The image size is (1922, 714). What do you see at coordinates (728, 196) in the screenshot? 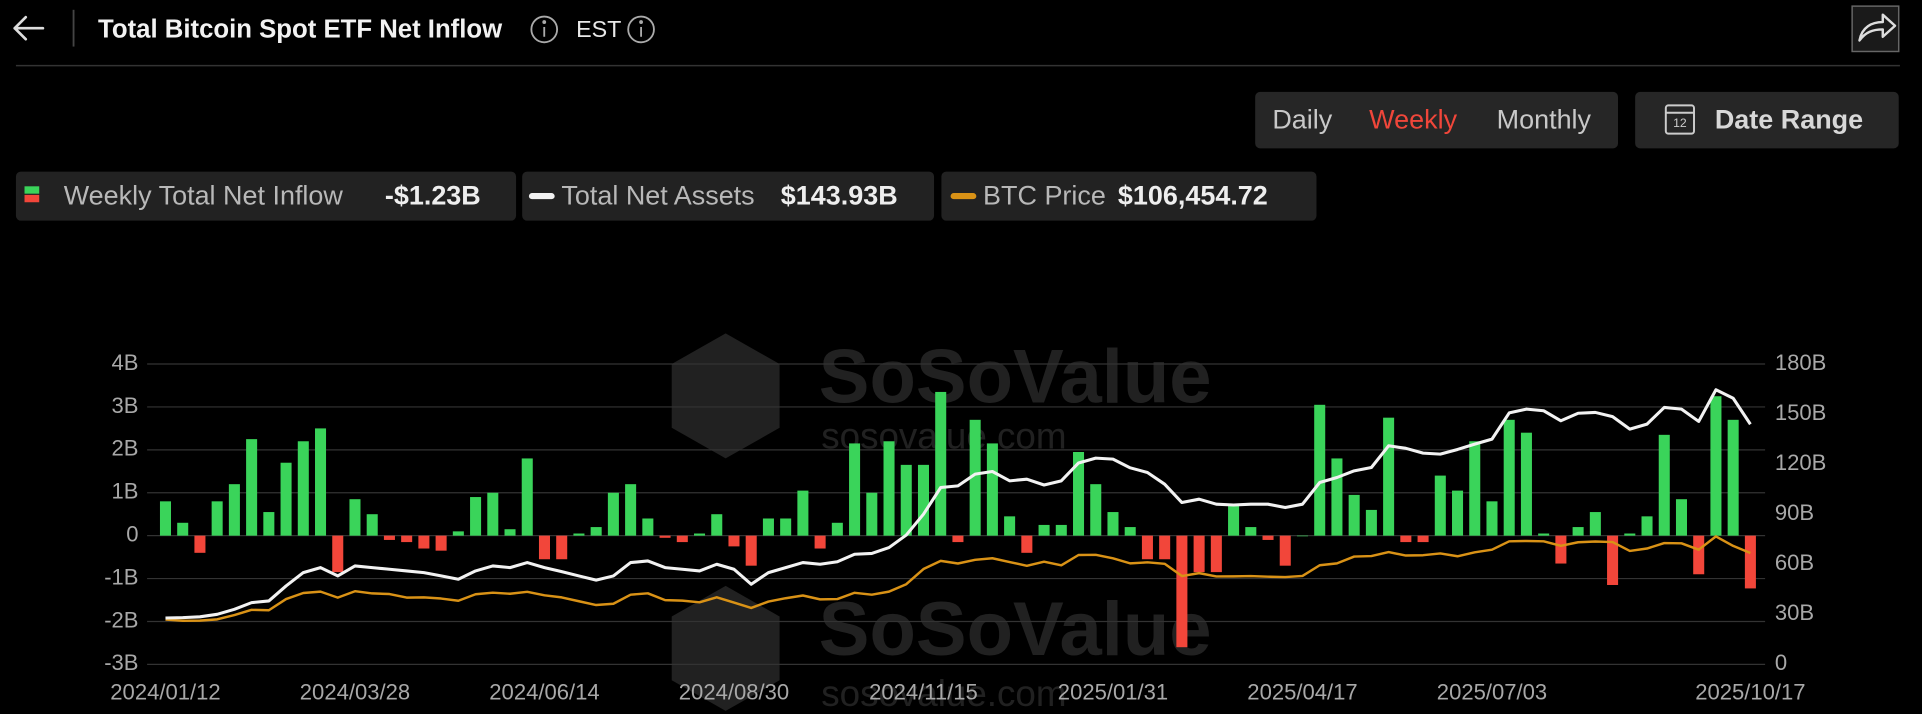
I see `legend-item: Total Net Assets $143.93B` at bounding box center [728, 196].